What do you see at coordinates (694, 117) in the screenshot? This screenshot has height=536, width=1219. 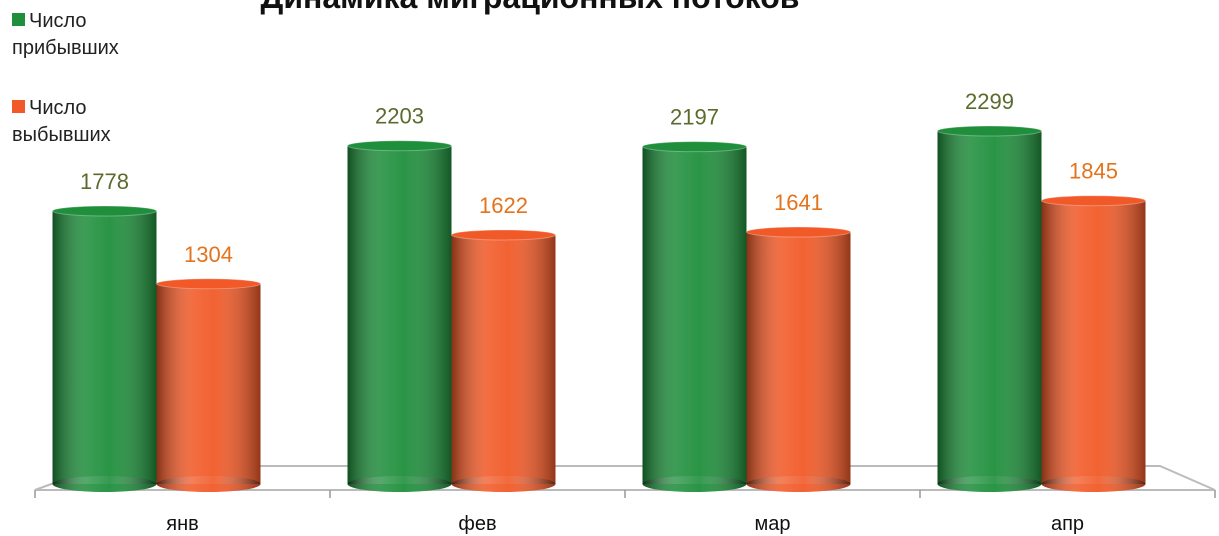 I see `data-label: 2197` at bounding box center [694, 117].